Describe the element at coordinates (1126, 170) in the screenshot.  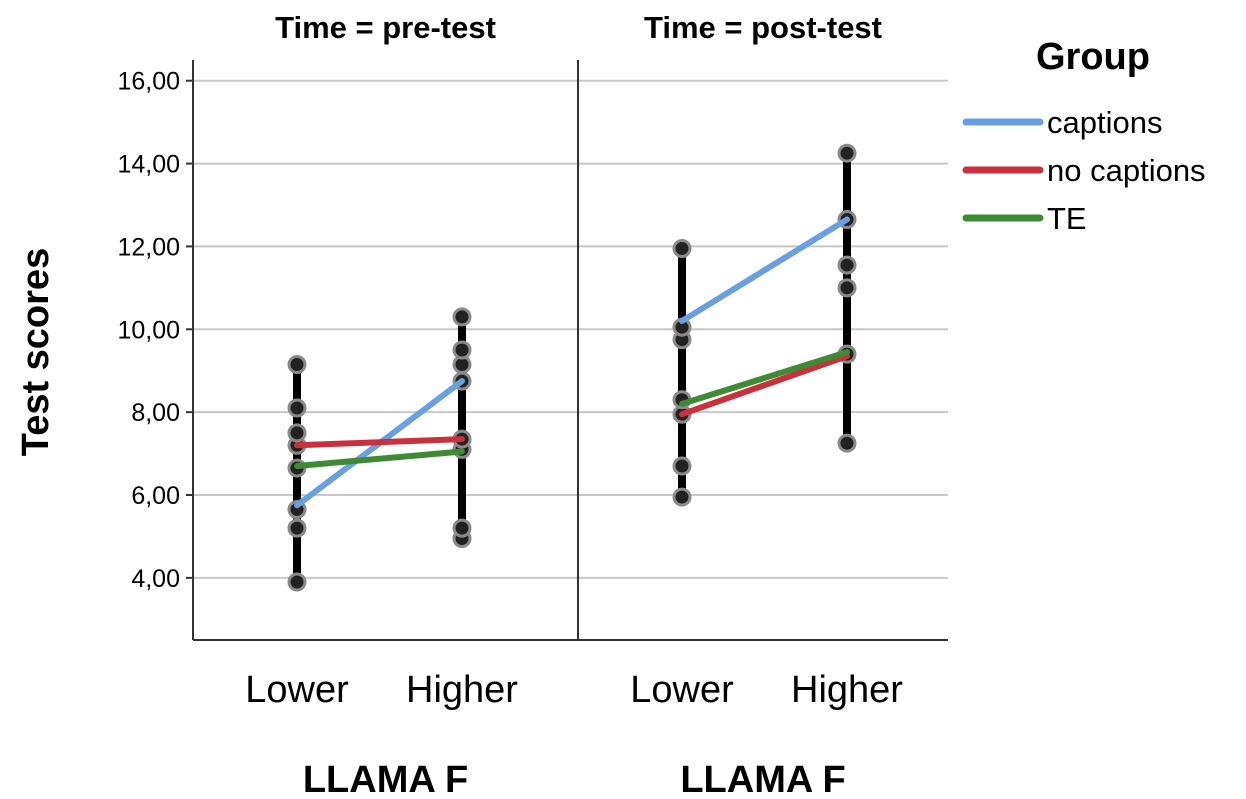
I see `legend-label-no-captions: no captions` at that location.